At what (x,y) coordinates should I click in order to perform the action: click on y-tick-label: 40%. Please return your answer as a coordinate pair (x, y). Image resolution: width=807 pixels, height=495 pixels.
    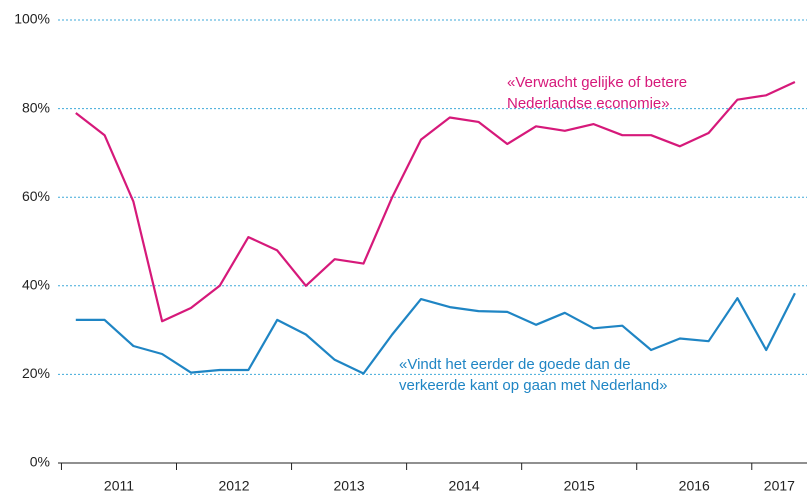
    Looking at the image, I should click on (36, 285).